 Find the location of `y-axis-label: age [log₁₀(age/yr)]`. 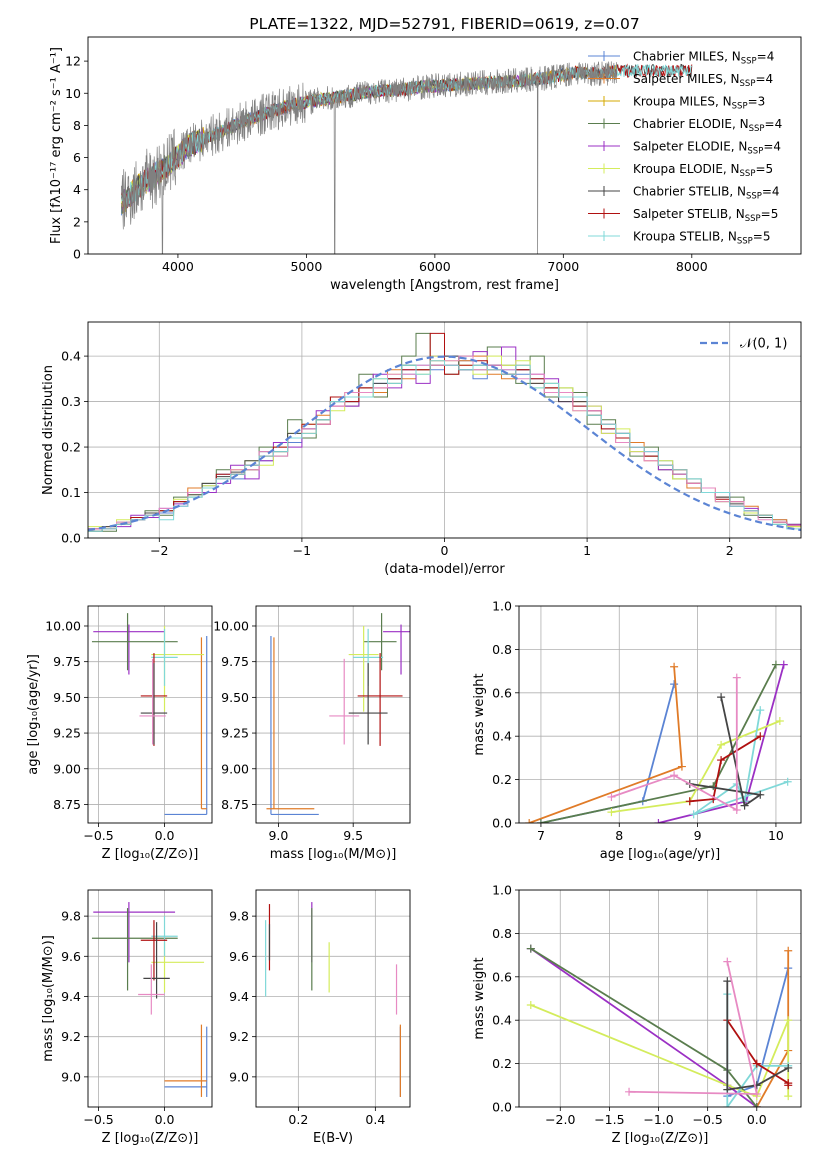

y-axis-label: age [log₁₀(age/yr)] is located at coordinates (33, 714).